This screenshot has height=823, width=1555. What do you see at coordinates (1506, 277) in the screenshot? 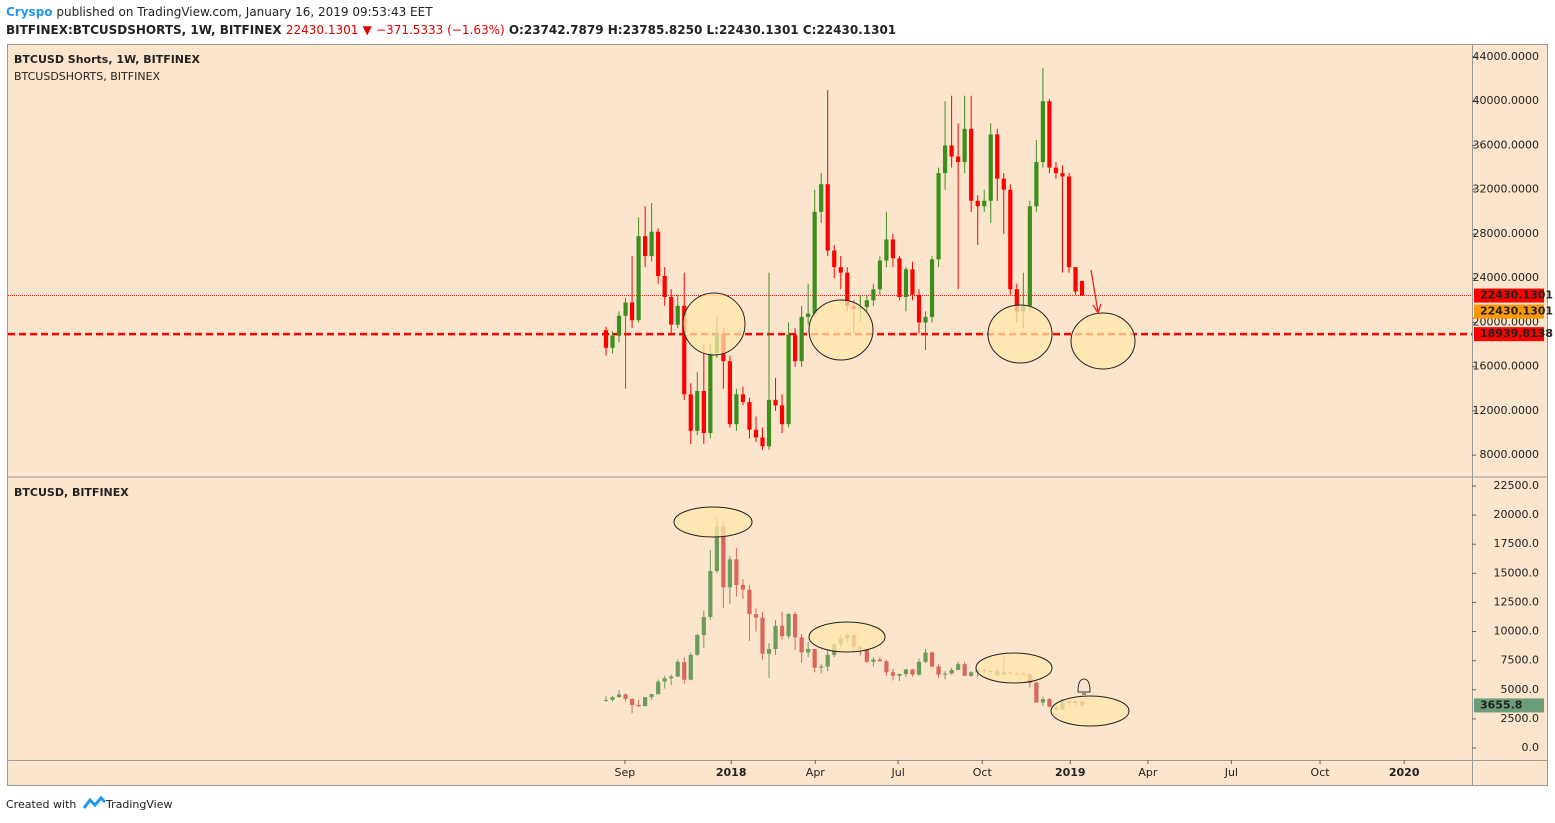
I see `y-tick-label: 24000.0000` at bounding box center [1506, 277].